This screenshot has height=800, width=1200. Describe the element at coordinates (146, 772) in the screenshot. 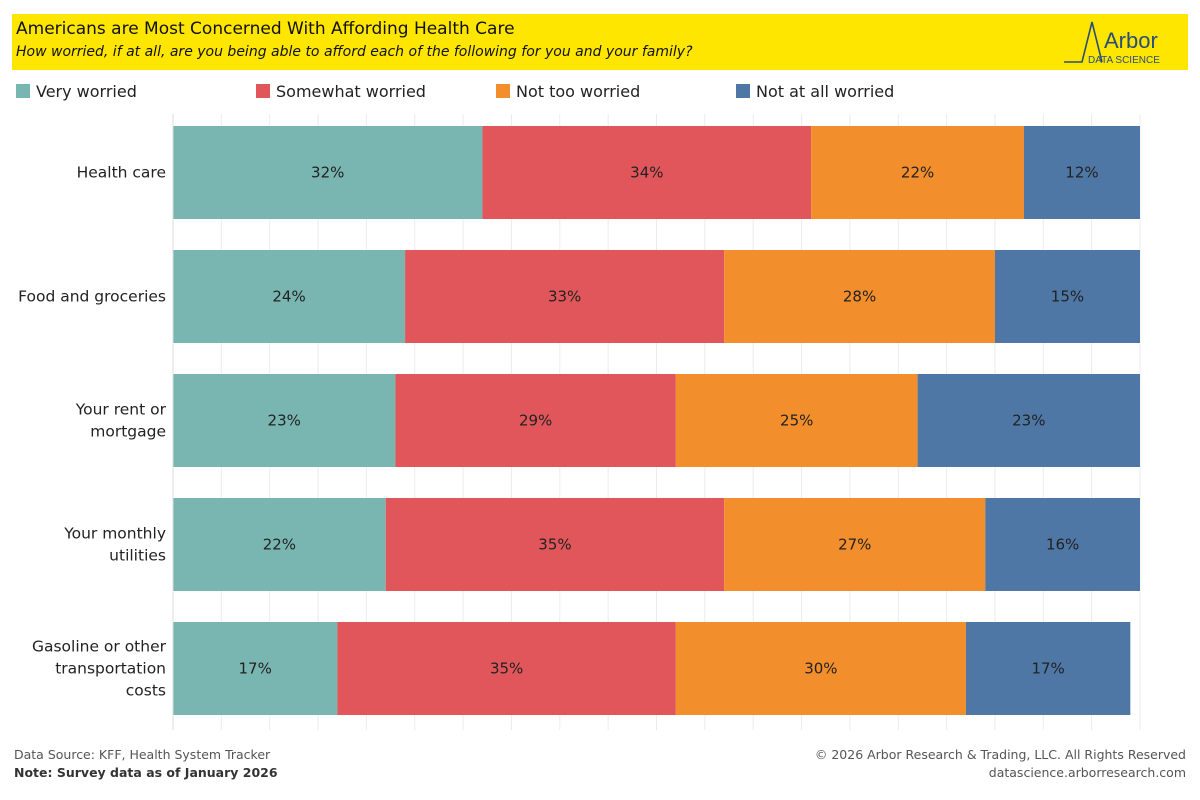

I see `survey-note: Note: Survey data as of January 2026` at that location.